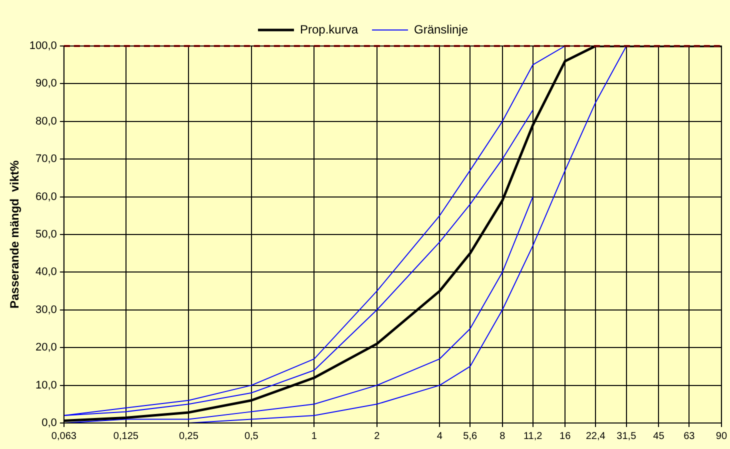  Describe the element at coordinates (439, 436) in the screenshot. I see `x-tick-label: 4` at that location.